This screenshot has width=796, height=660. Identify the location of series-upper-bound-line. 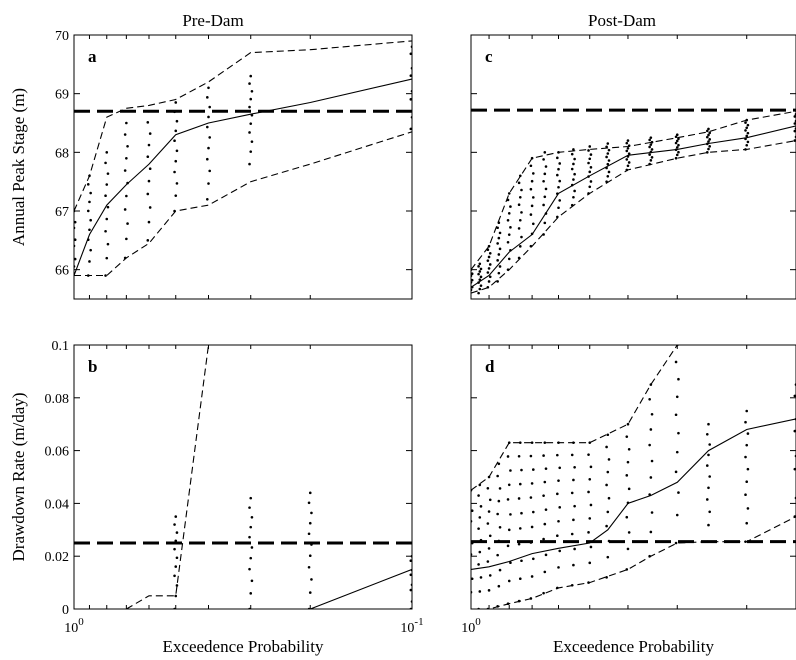
(243, 126).